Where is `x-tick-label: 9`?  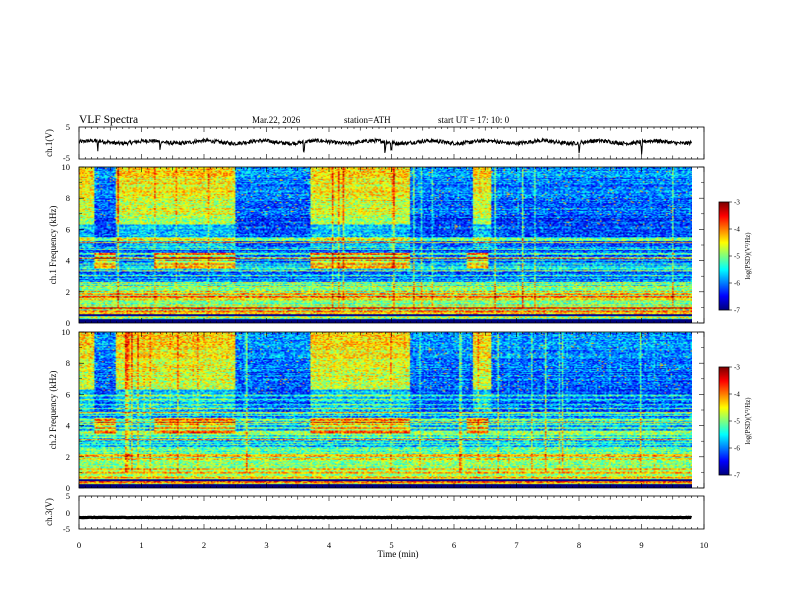
x-tick-label: 9 is located at coordinates (641, 545).